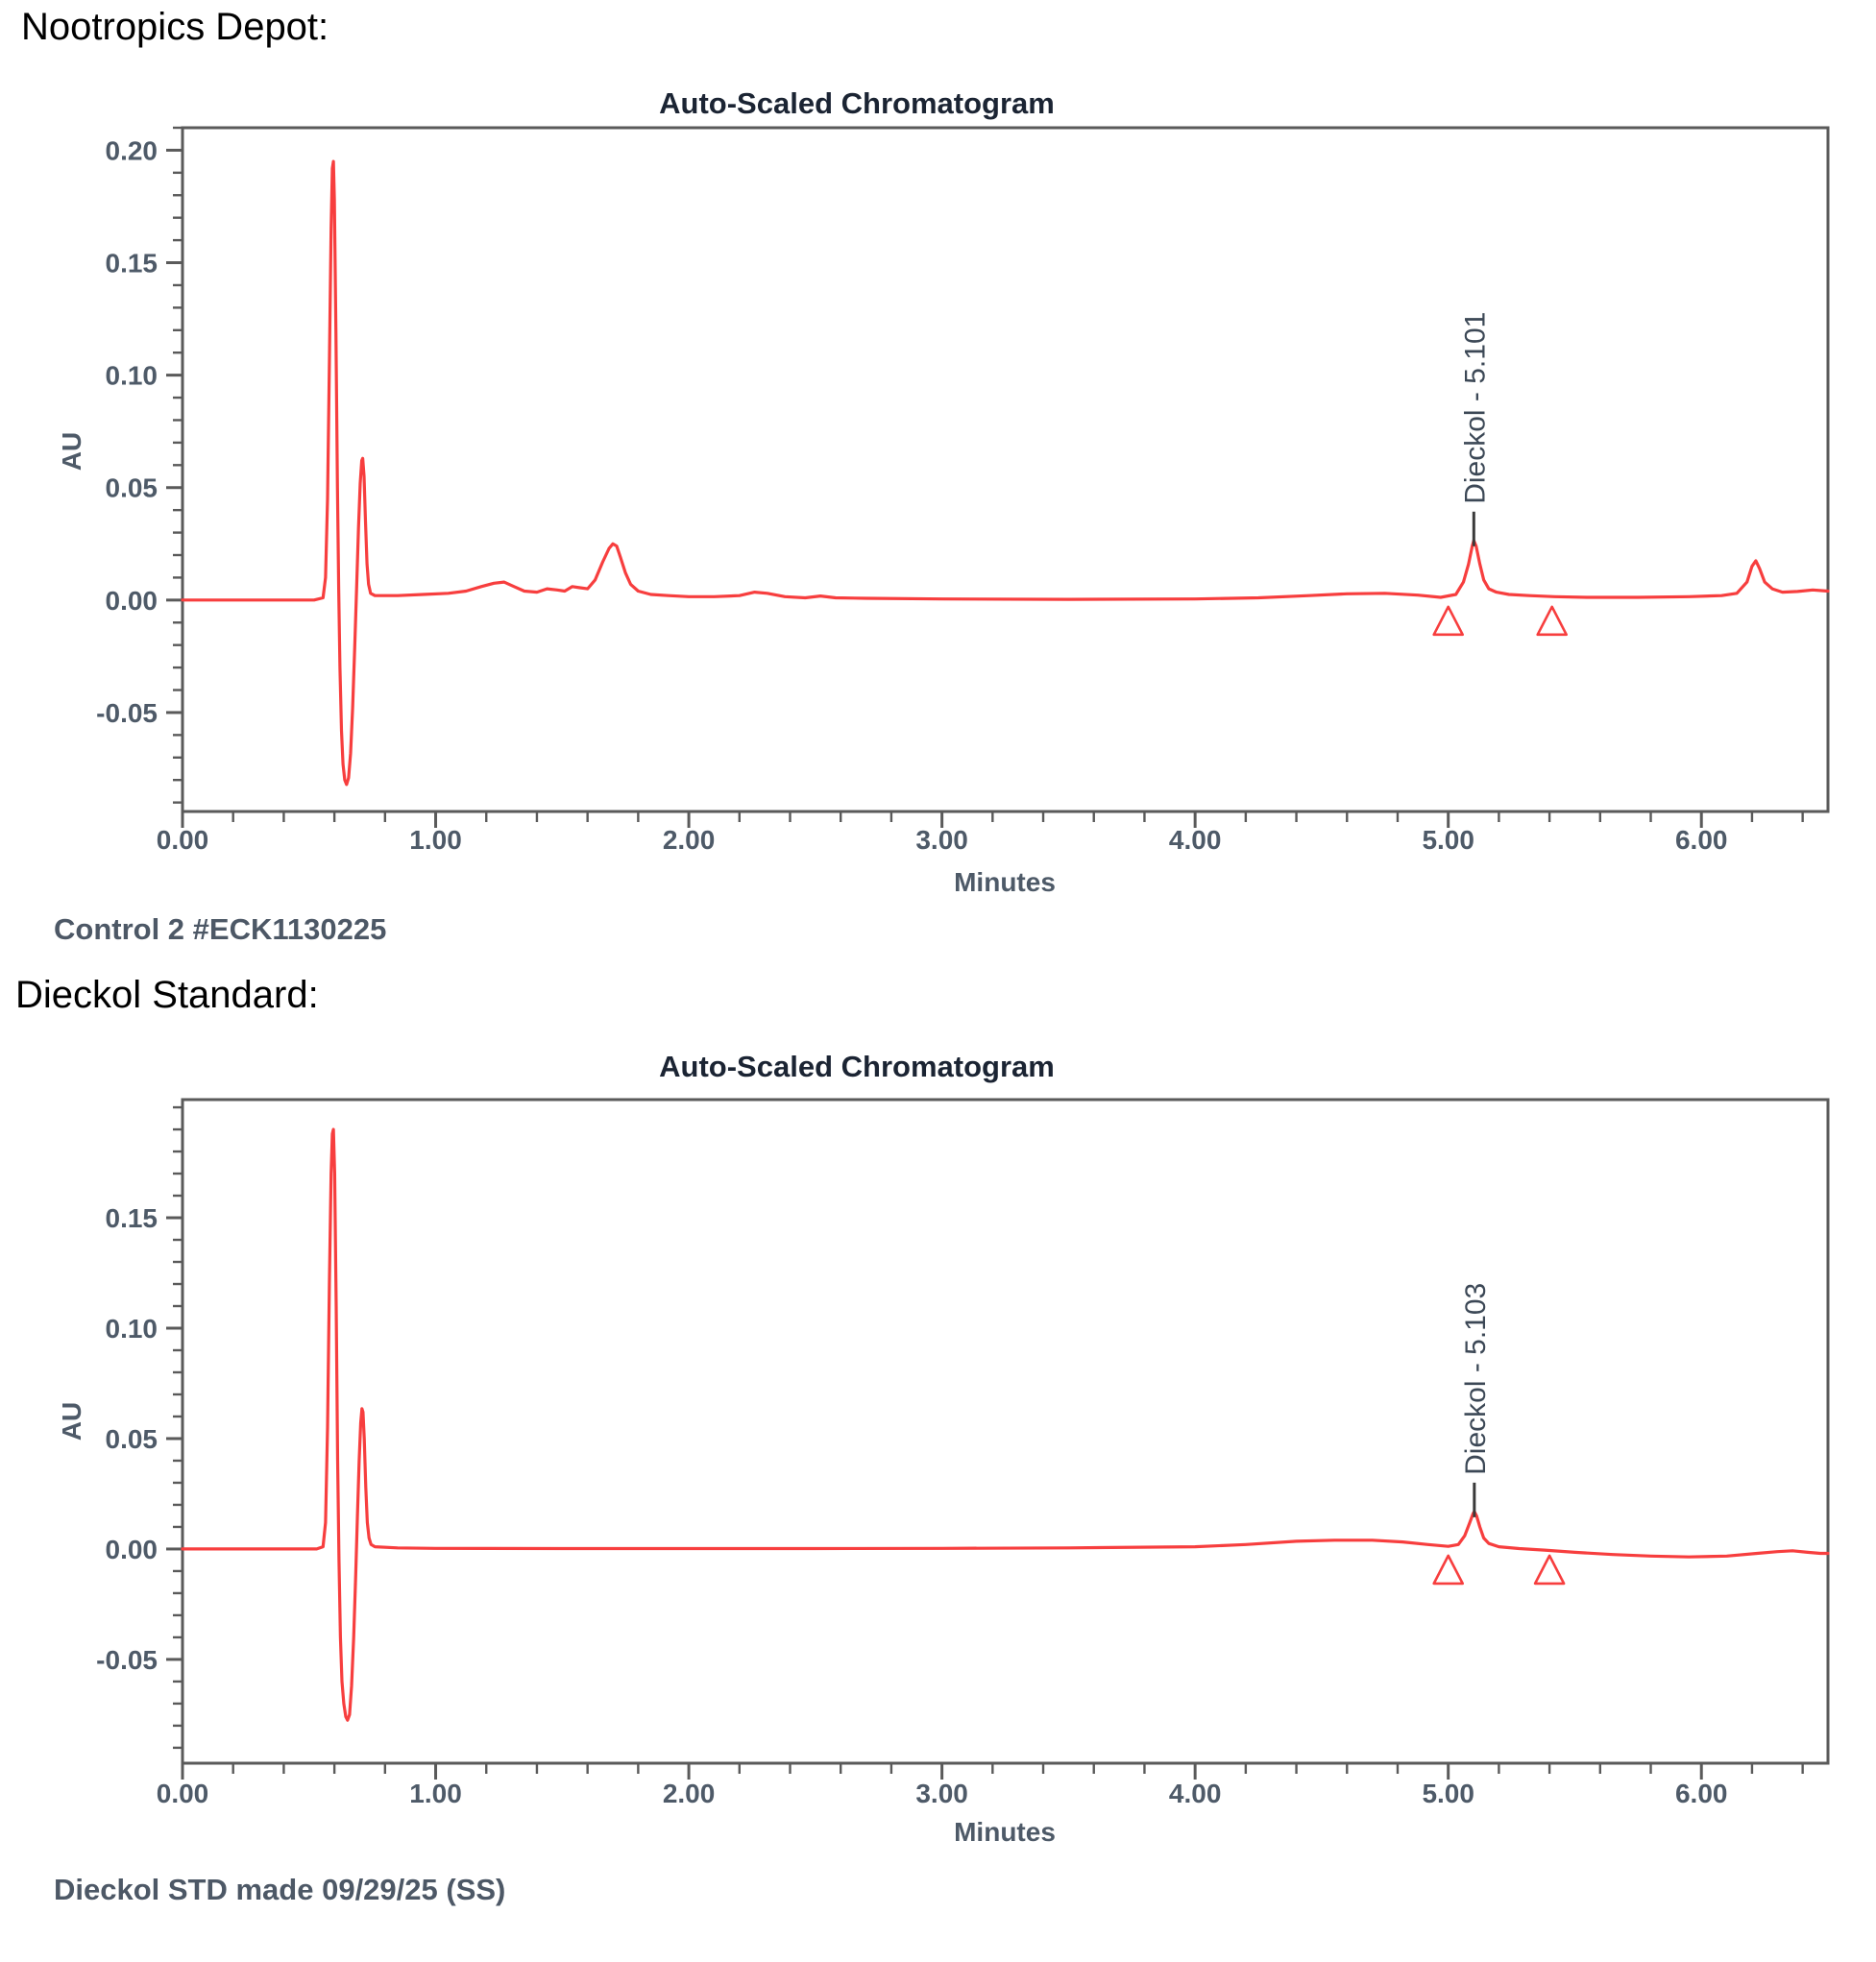 This screenshot has width=1876, height=1962. Describe the element at coordinates (167, 995) in the screenshot. I see `section-heading-dieckol-standard: Dieckol Standard:` at that location.